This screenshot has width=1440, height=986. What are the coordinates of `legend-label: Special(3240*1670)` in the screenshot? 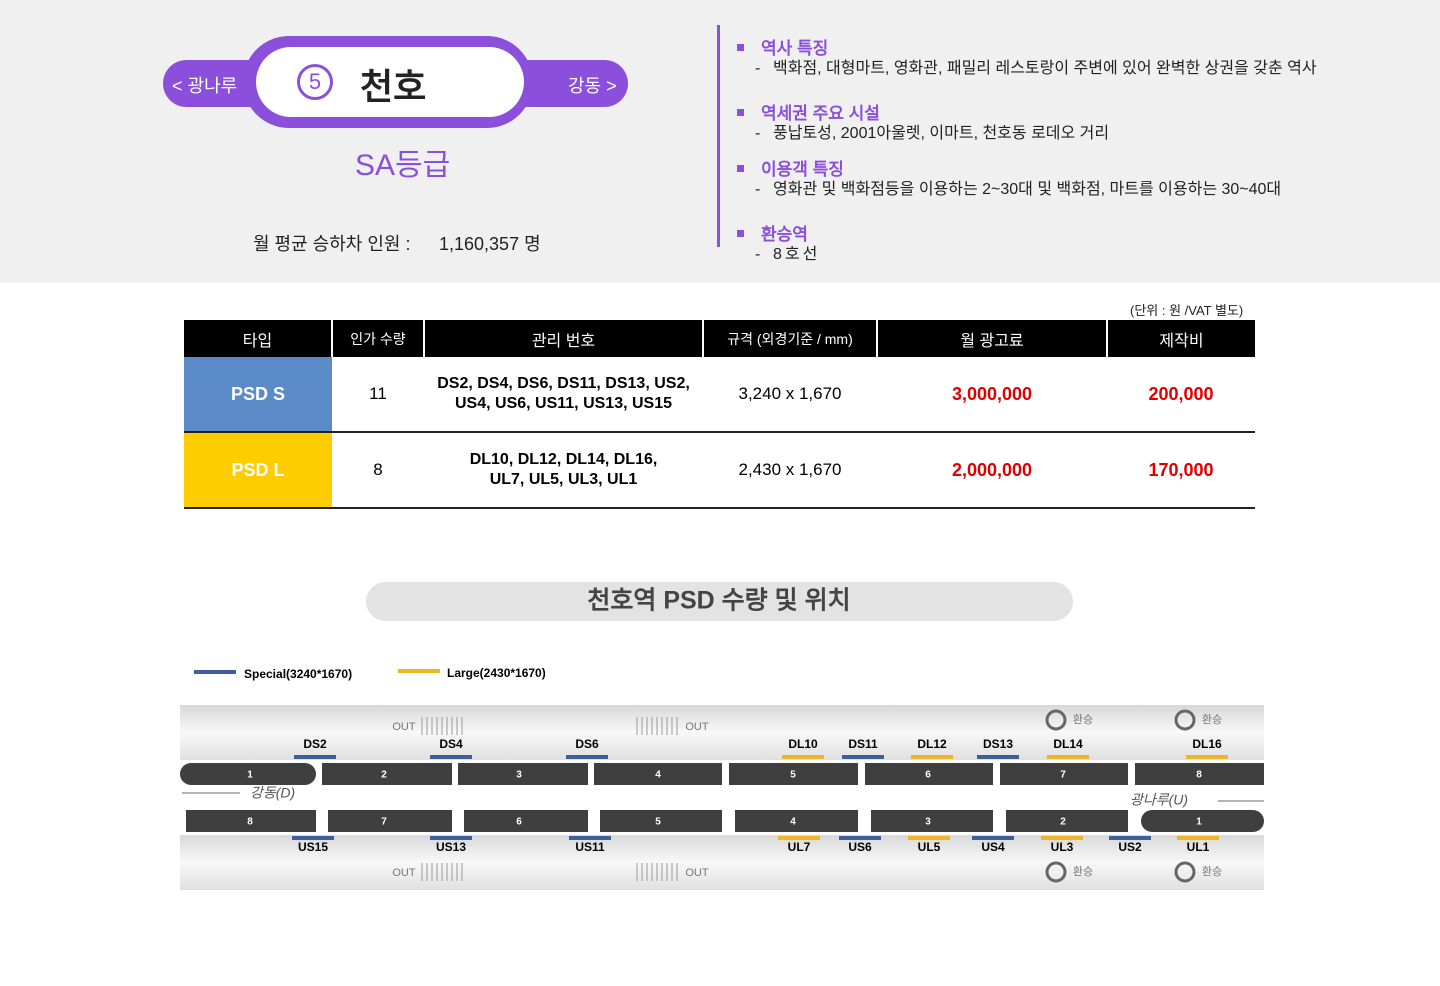 It's located at (298, 674).